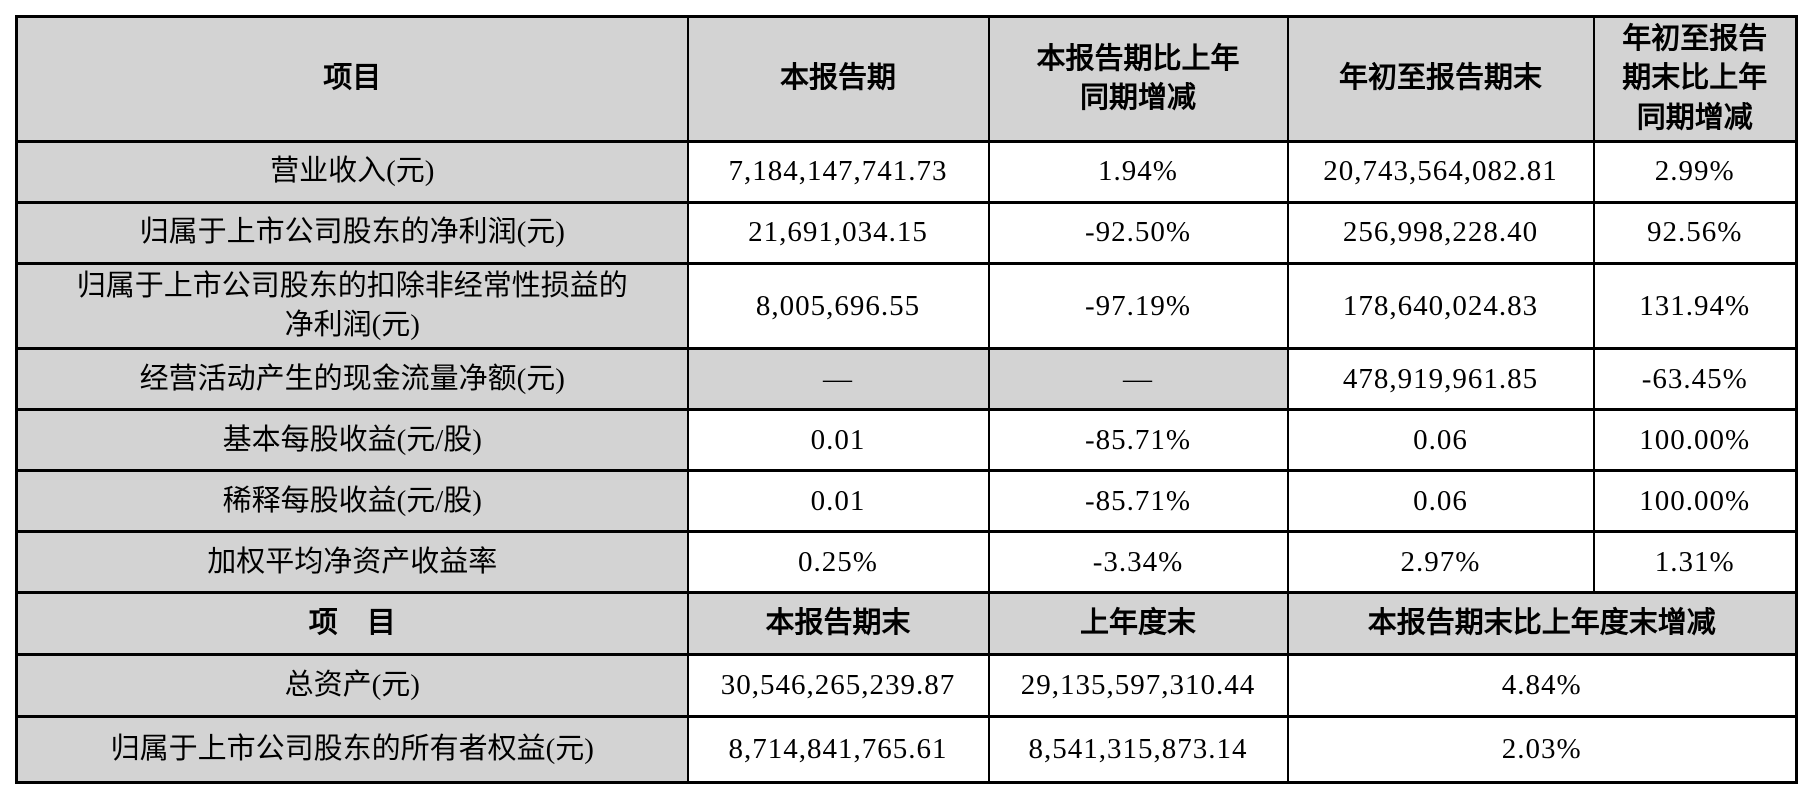  What do you see at coordinates (838, 750) in the screenshot?
I see `value-cell: 8,714,841,765.61` at bounding box center [838, 750].